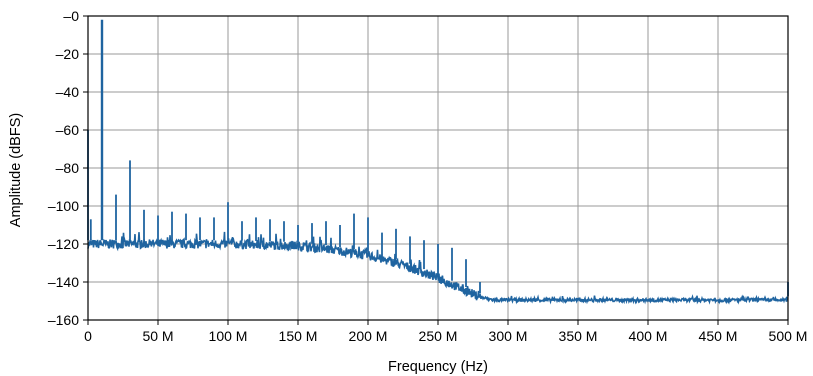  I want to click on x-tick-label: 300 M, so click(508, 336).